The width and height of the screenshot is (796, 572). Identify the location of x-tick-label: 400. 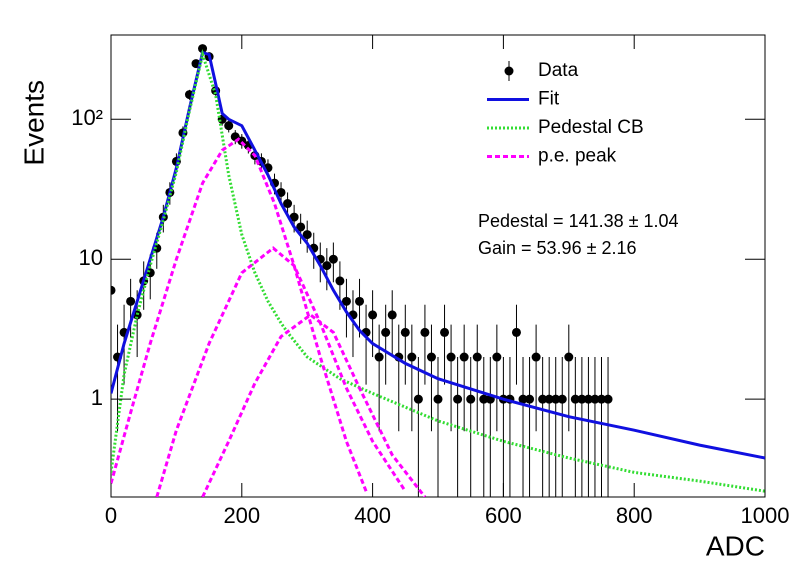
(372, 515).